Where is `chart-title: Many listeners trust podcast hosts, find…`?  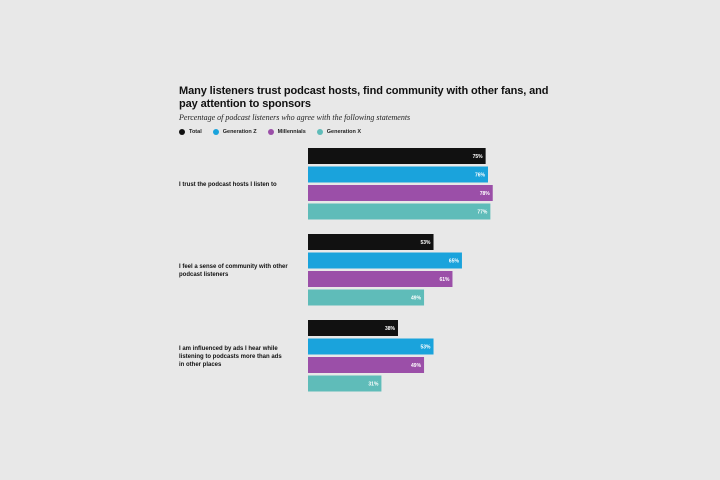 chart-title: Many listeners trust podcast hosts, find… is located at coordinates (364, 97).